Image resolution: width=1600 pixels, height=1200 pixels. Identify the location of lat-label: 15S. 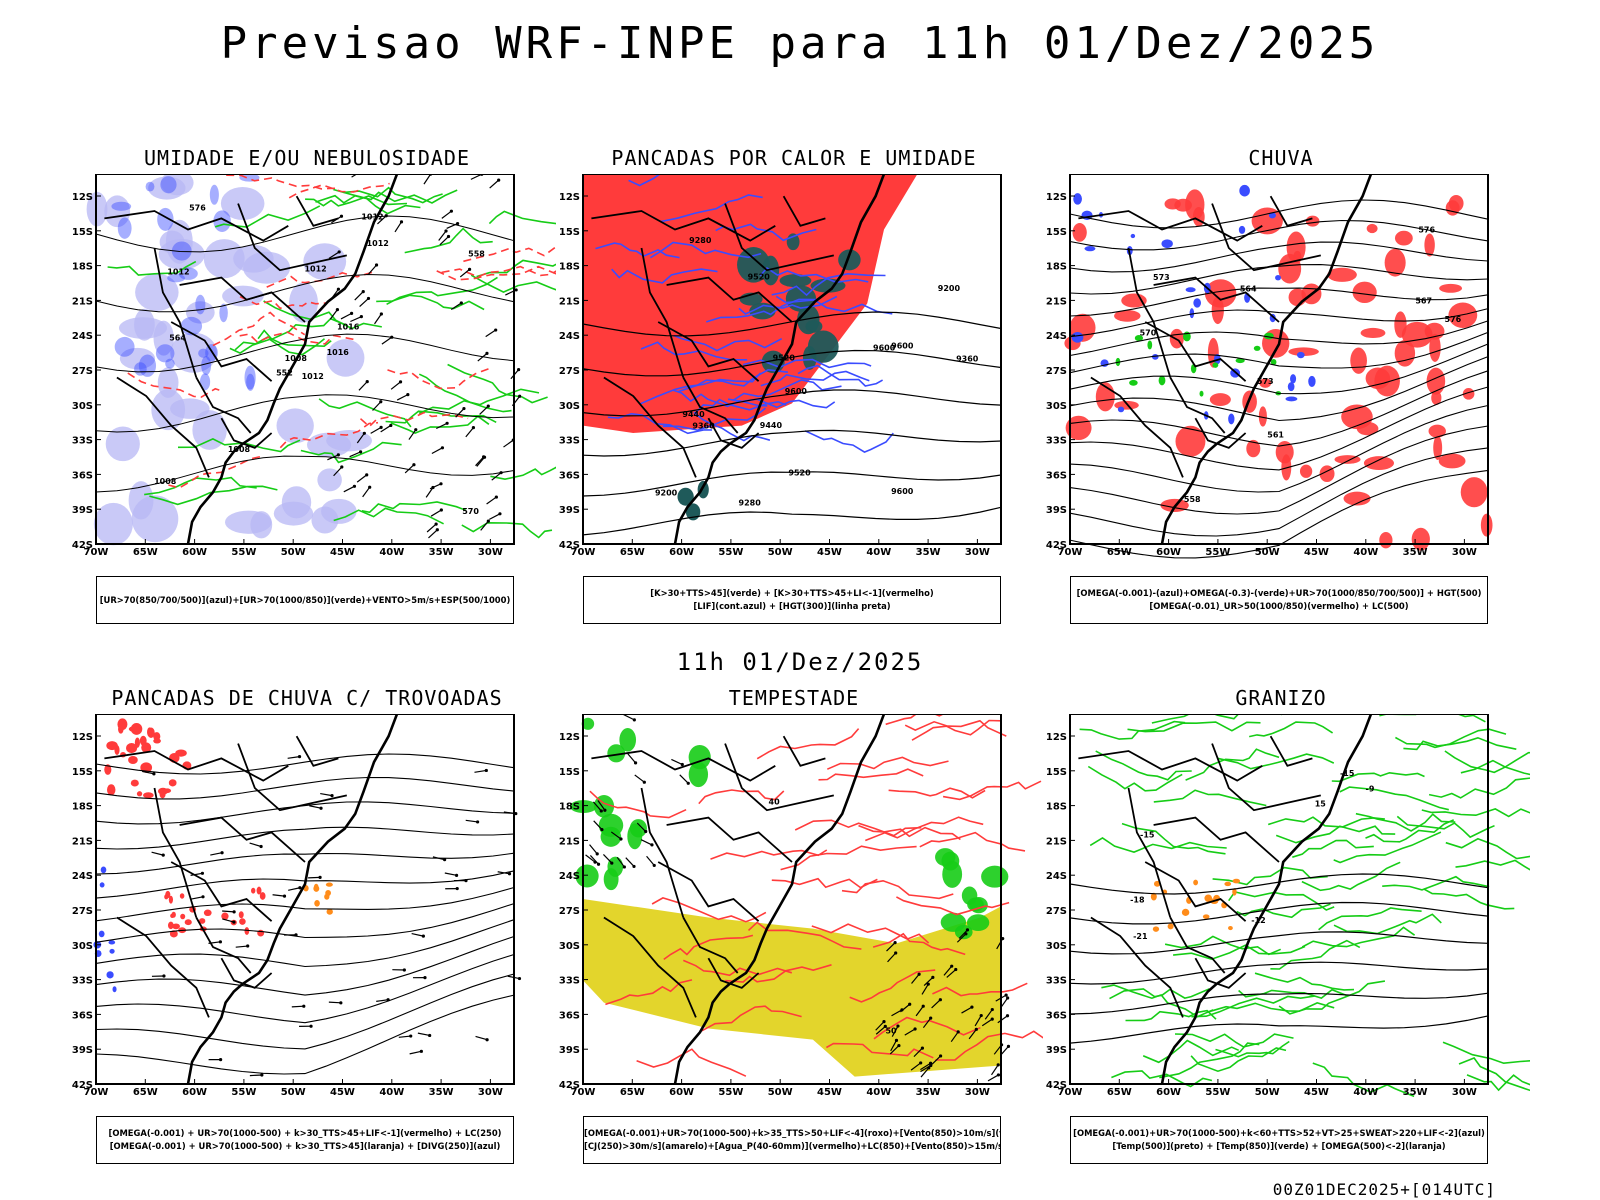
(1056, 232).